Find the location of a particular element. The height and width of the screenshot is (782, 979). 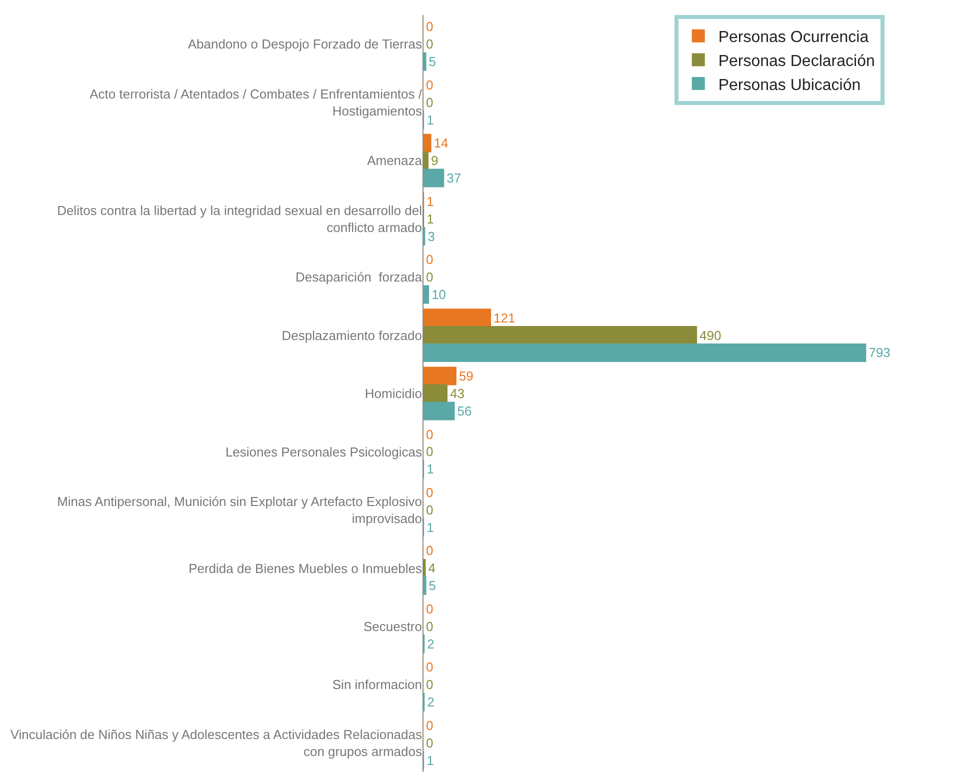

data-label: 43 is located at coordinates (457, 393).